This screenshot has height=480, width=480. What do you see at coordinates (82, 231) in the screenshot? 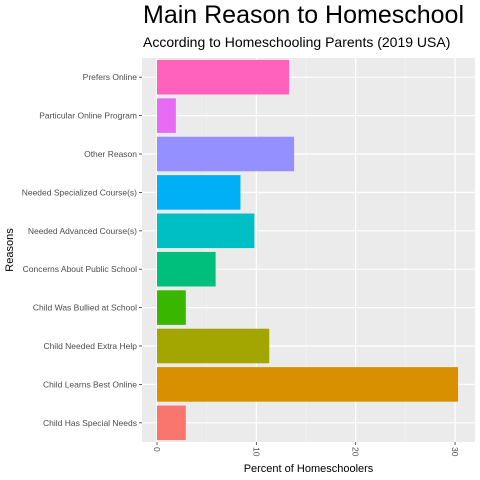
I see `y-tick-label: Needed Advanced Course(s)` at bounding box center [82, 231].